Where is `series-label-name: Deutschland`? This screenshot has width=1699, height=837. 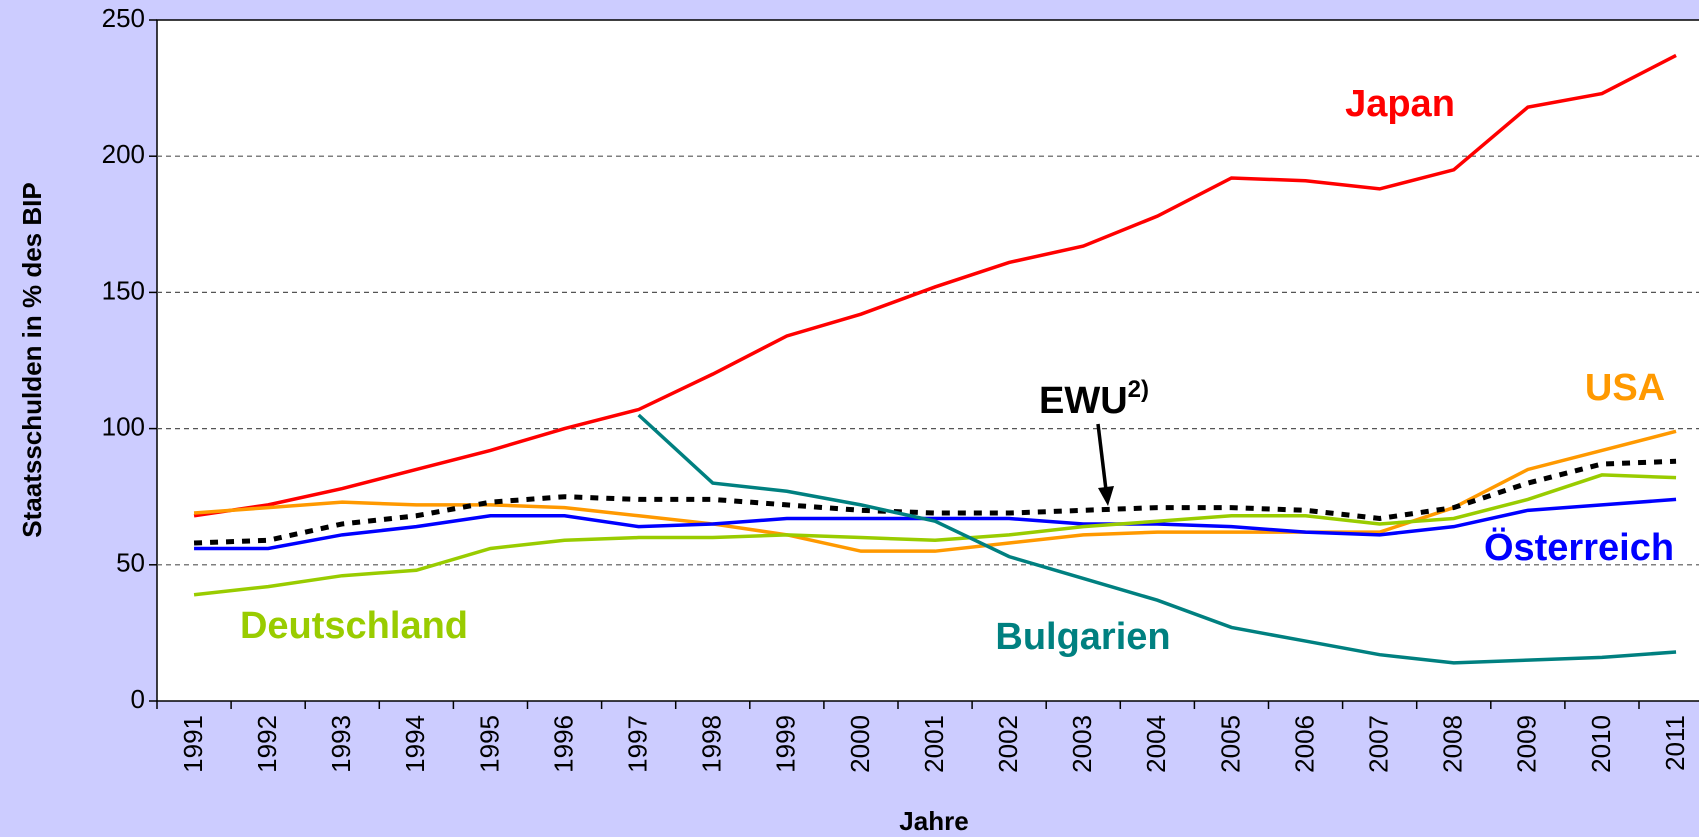 series-label-name: Deutschland is located at coordinates (354, 626).